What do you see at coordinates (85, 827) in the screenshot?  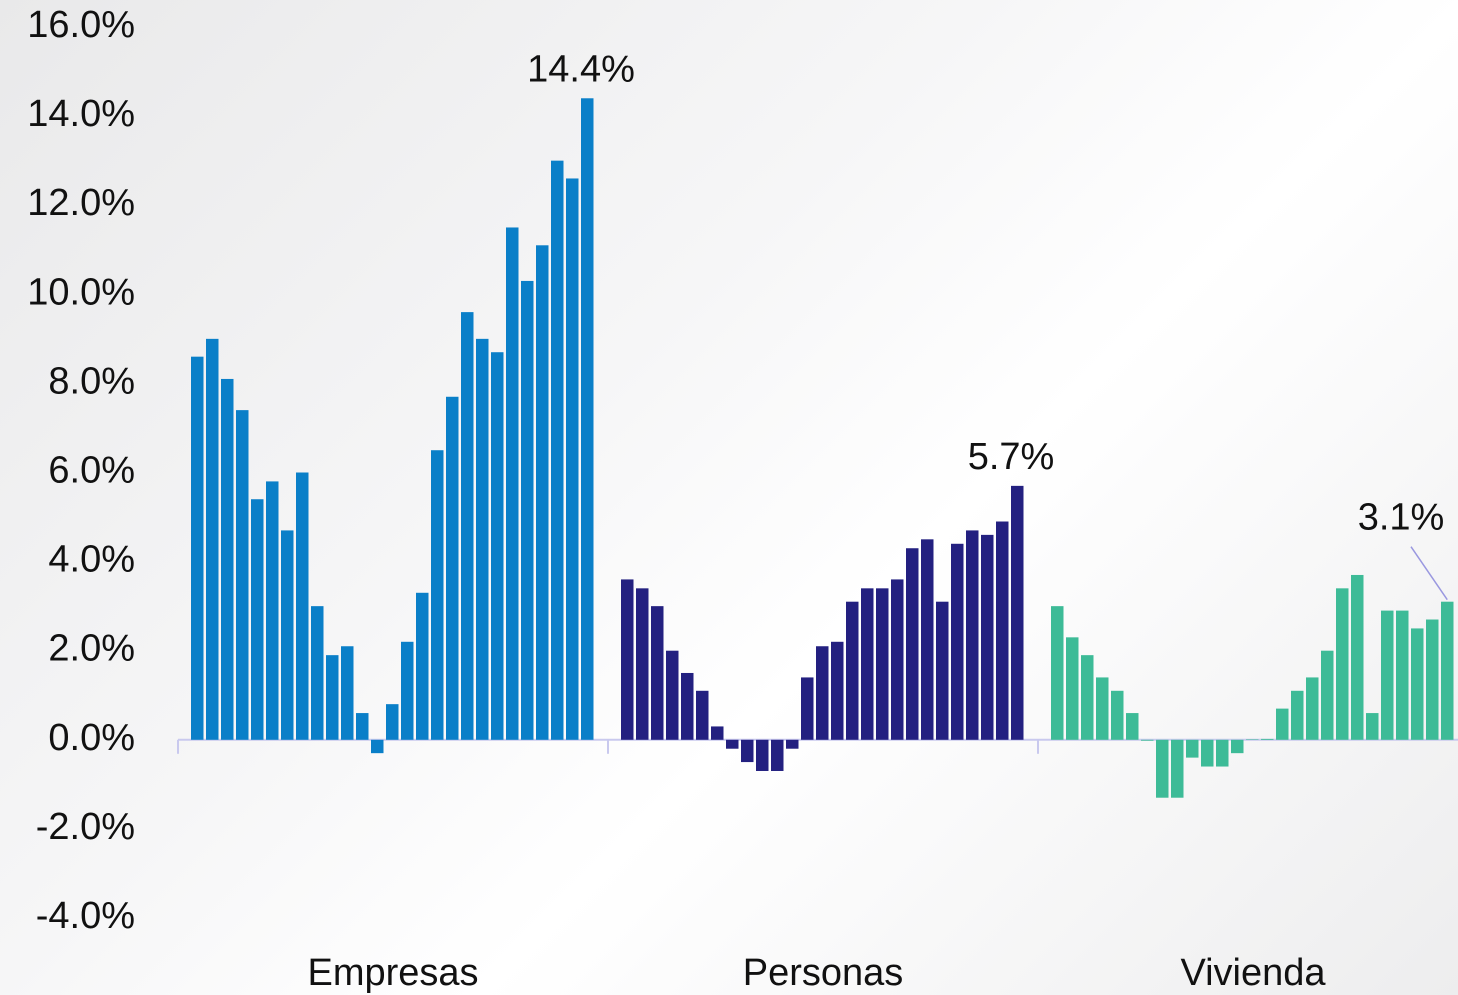 I see `y-tick-label: -2.0%` at bounding box center [85, 827].